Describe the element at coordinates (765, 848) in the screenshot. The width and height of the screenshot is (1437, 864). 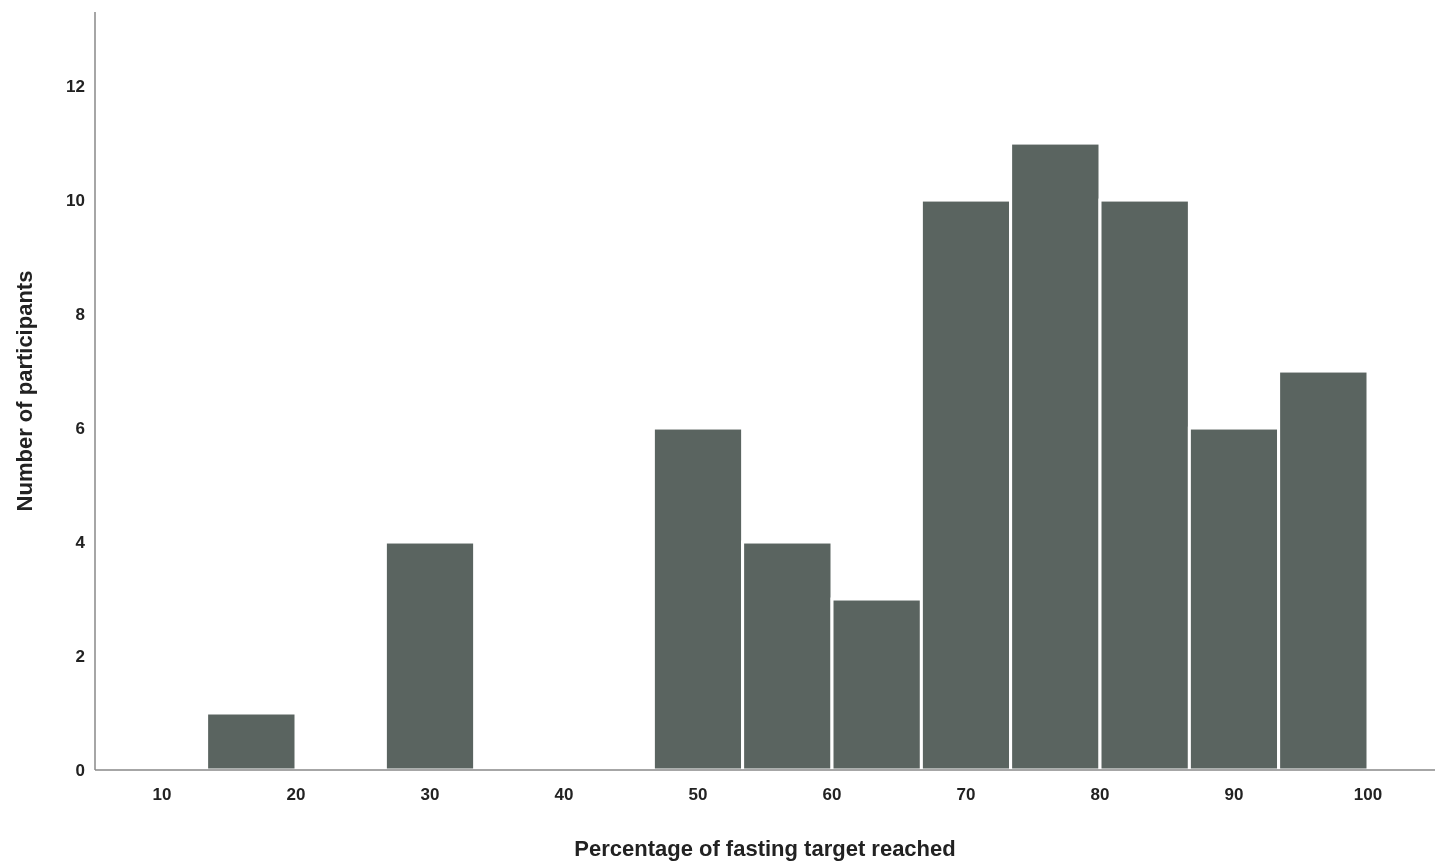
I see `x-axis-title: Percentage of fasting target reached` at that location.